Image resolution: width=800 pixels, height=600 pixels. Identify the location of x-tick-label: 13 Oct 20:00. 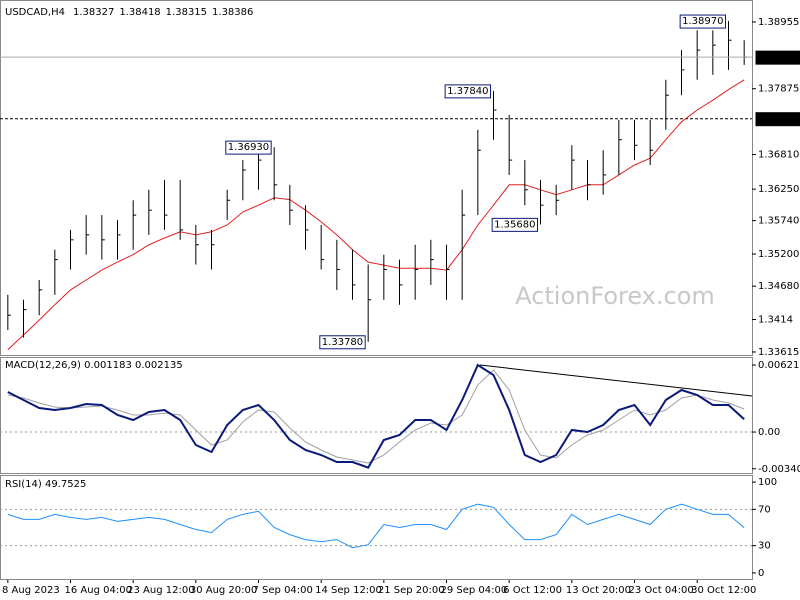
(598, 590).